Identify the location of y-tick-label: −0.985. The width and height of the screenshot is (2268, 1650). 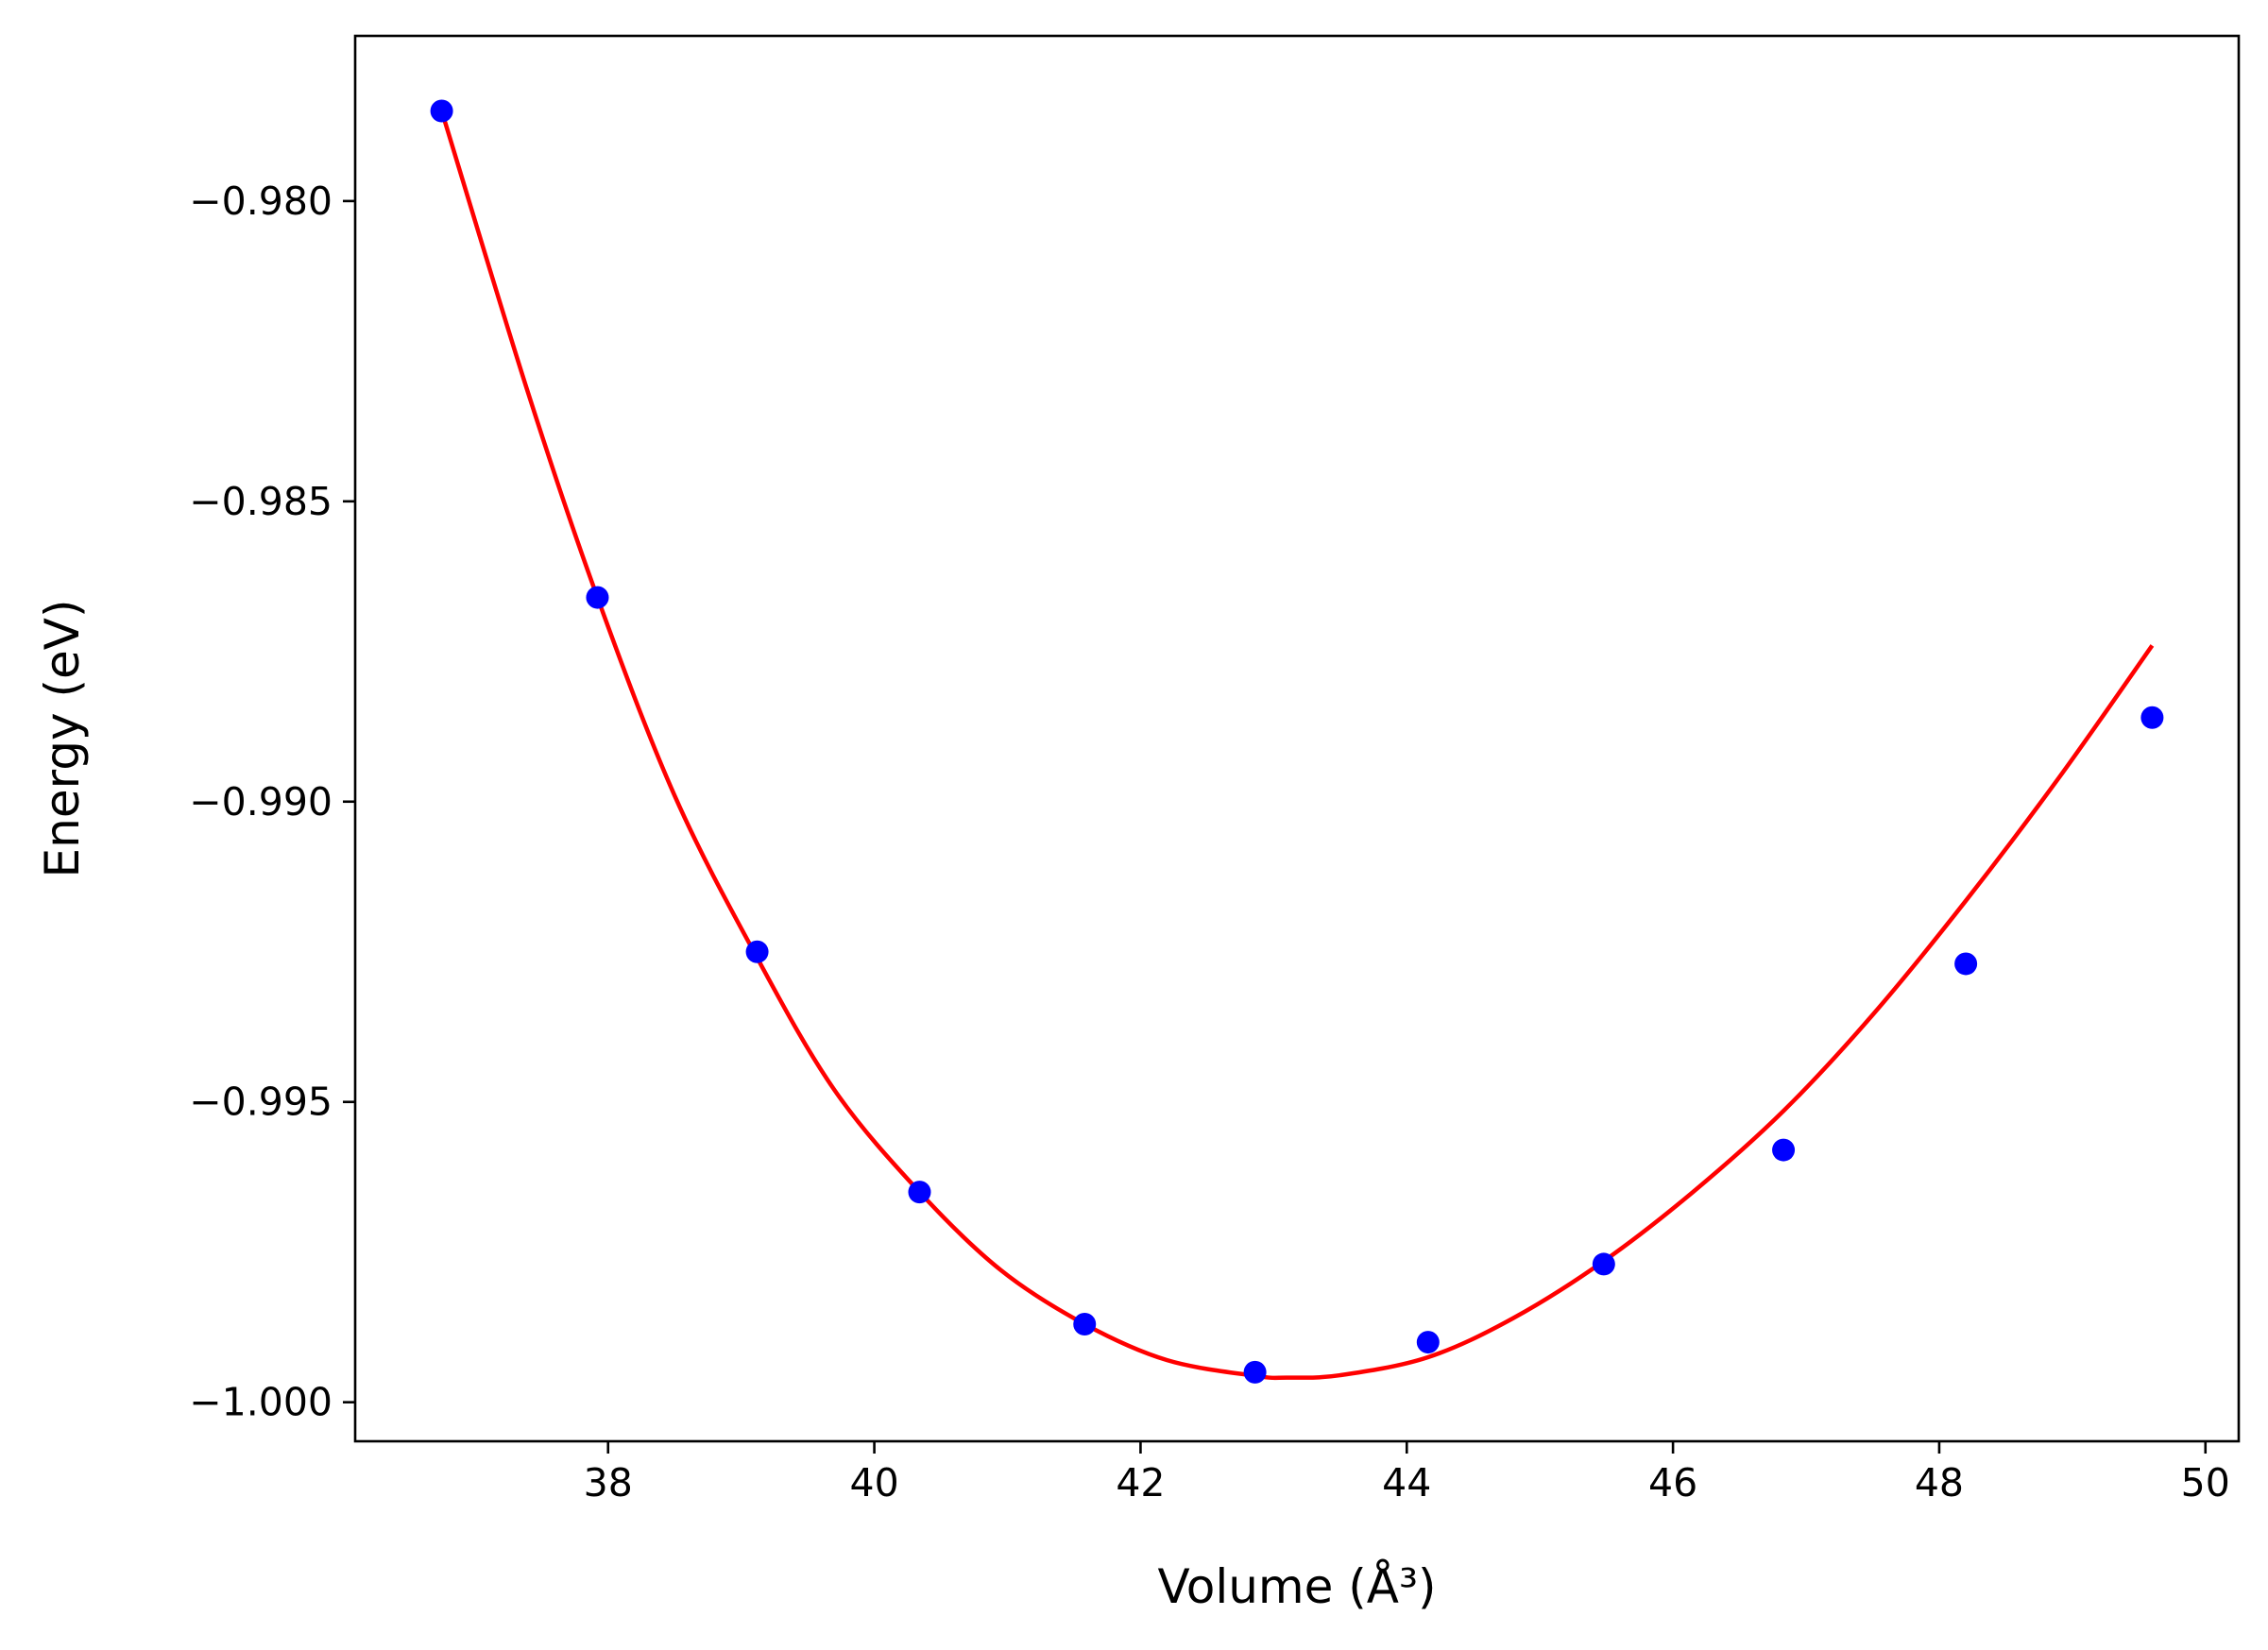
(261, 501).